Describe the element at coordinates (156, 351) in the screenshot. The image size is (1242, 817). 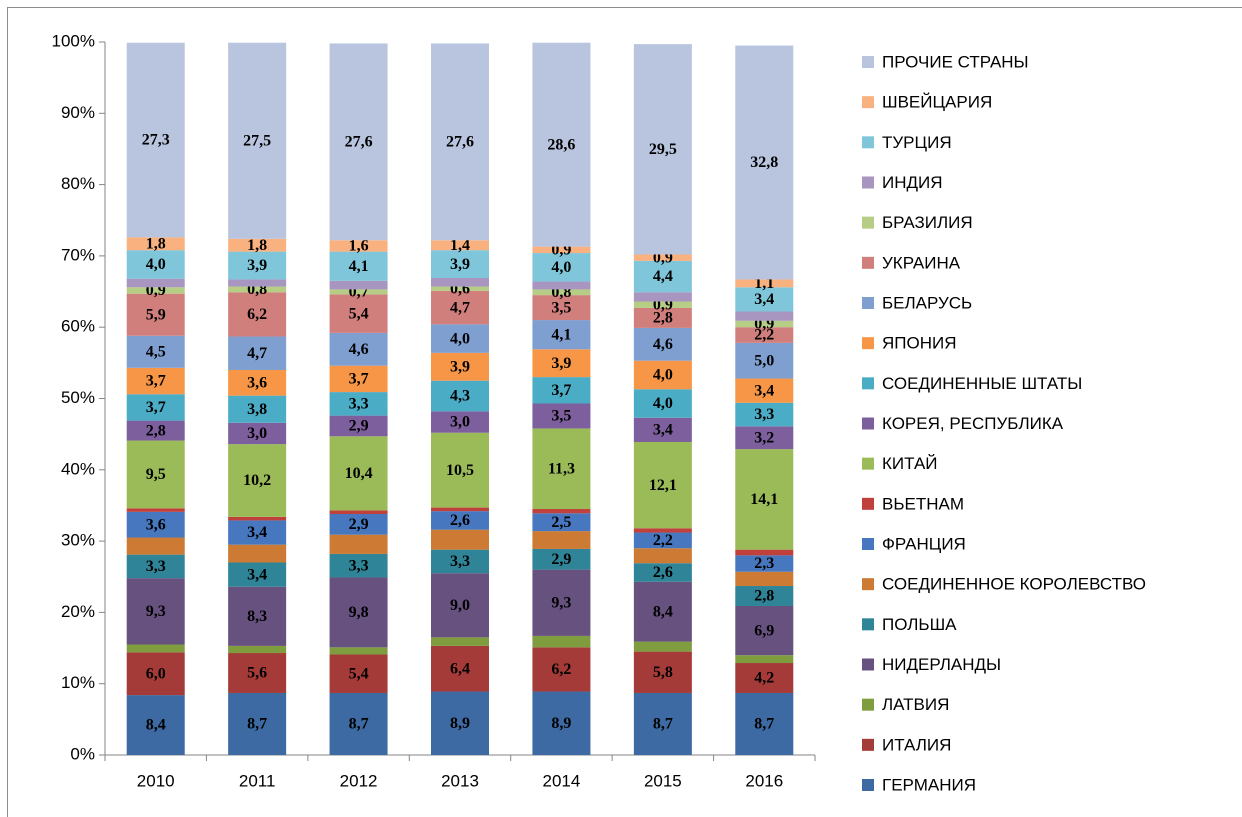
I see `data-label: 4,5` at that location.